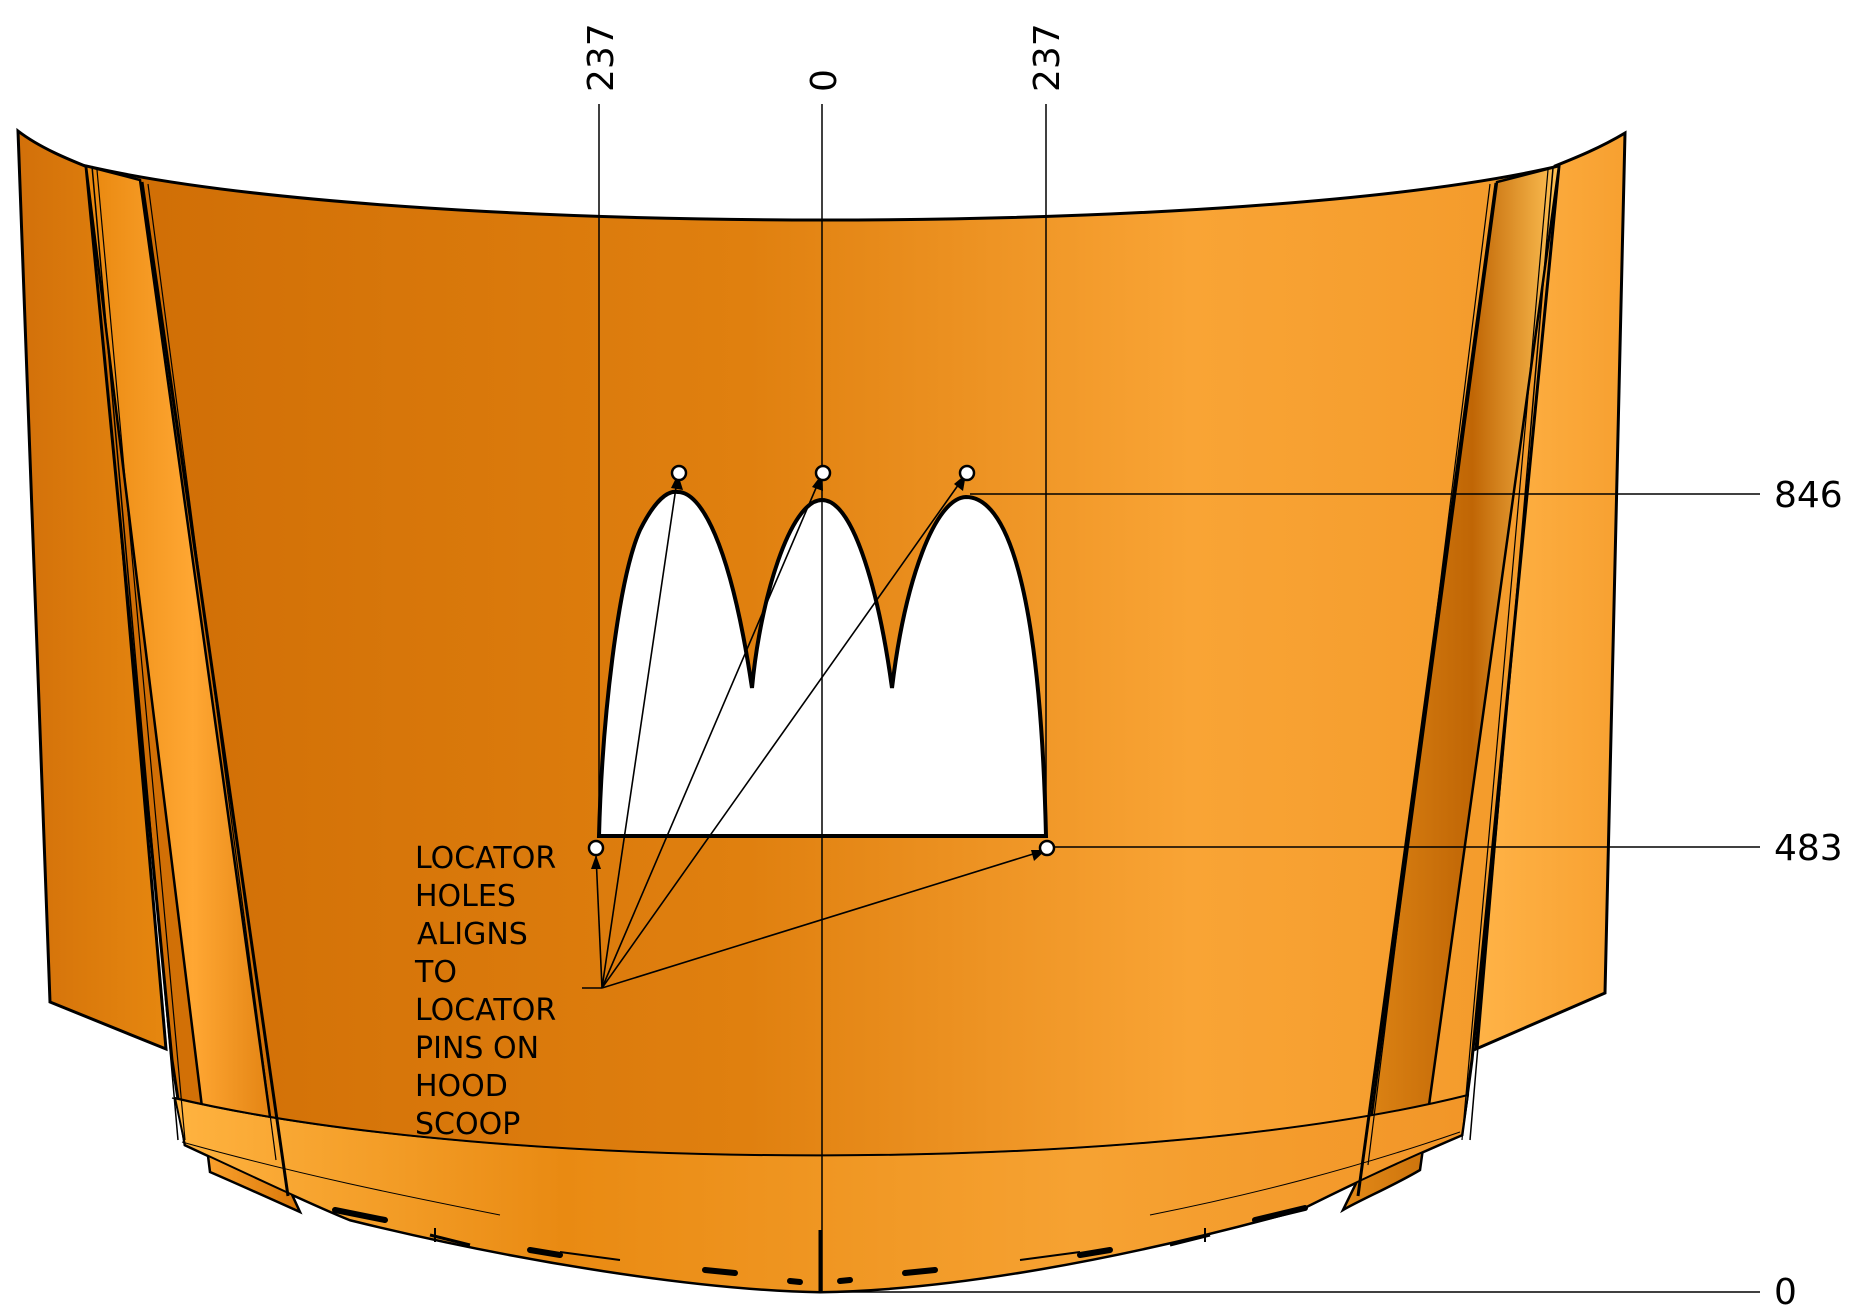  I want to click on hood-right-rib, so click(1450, 689).